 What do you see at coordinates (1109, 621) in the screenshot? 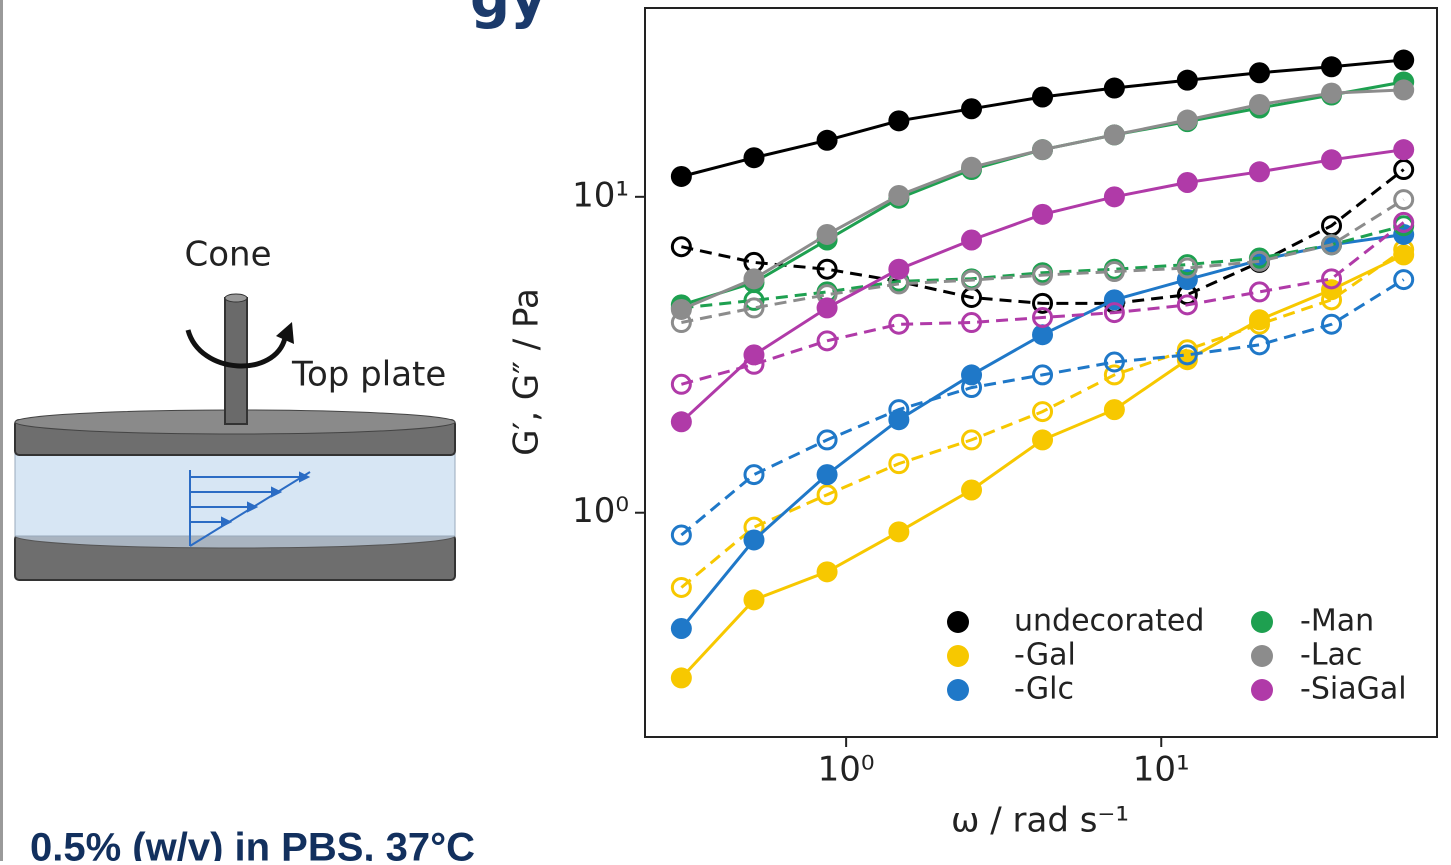
I see `legend-label: undecorated` at bounding box center [1109, 621].